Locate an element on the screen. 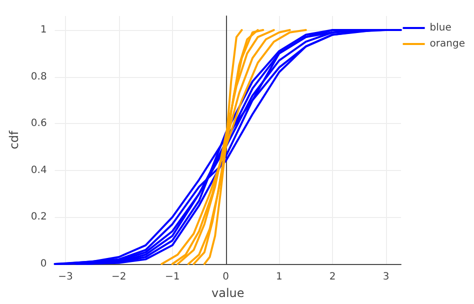 The image size is (474, 304). x-axis-title: value is located at coordinates (228, 293).